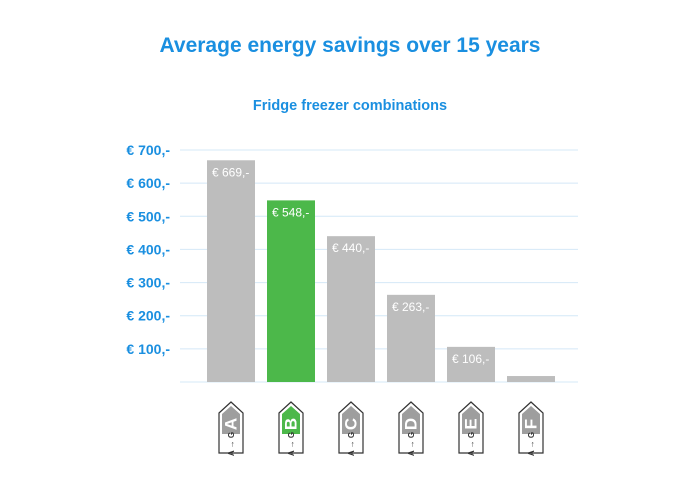  Describe the element at coordinates (350, 248) in the screenshot. I see `bar-value-label: € 440,-` at that location.